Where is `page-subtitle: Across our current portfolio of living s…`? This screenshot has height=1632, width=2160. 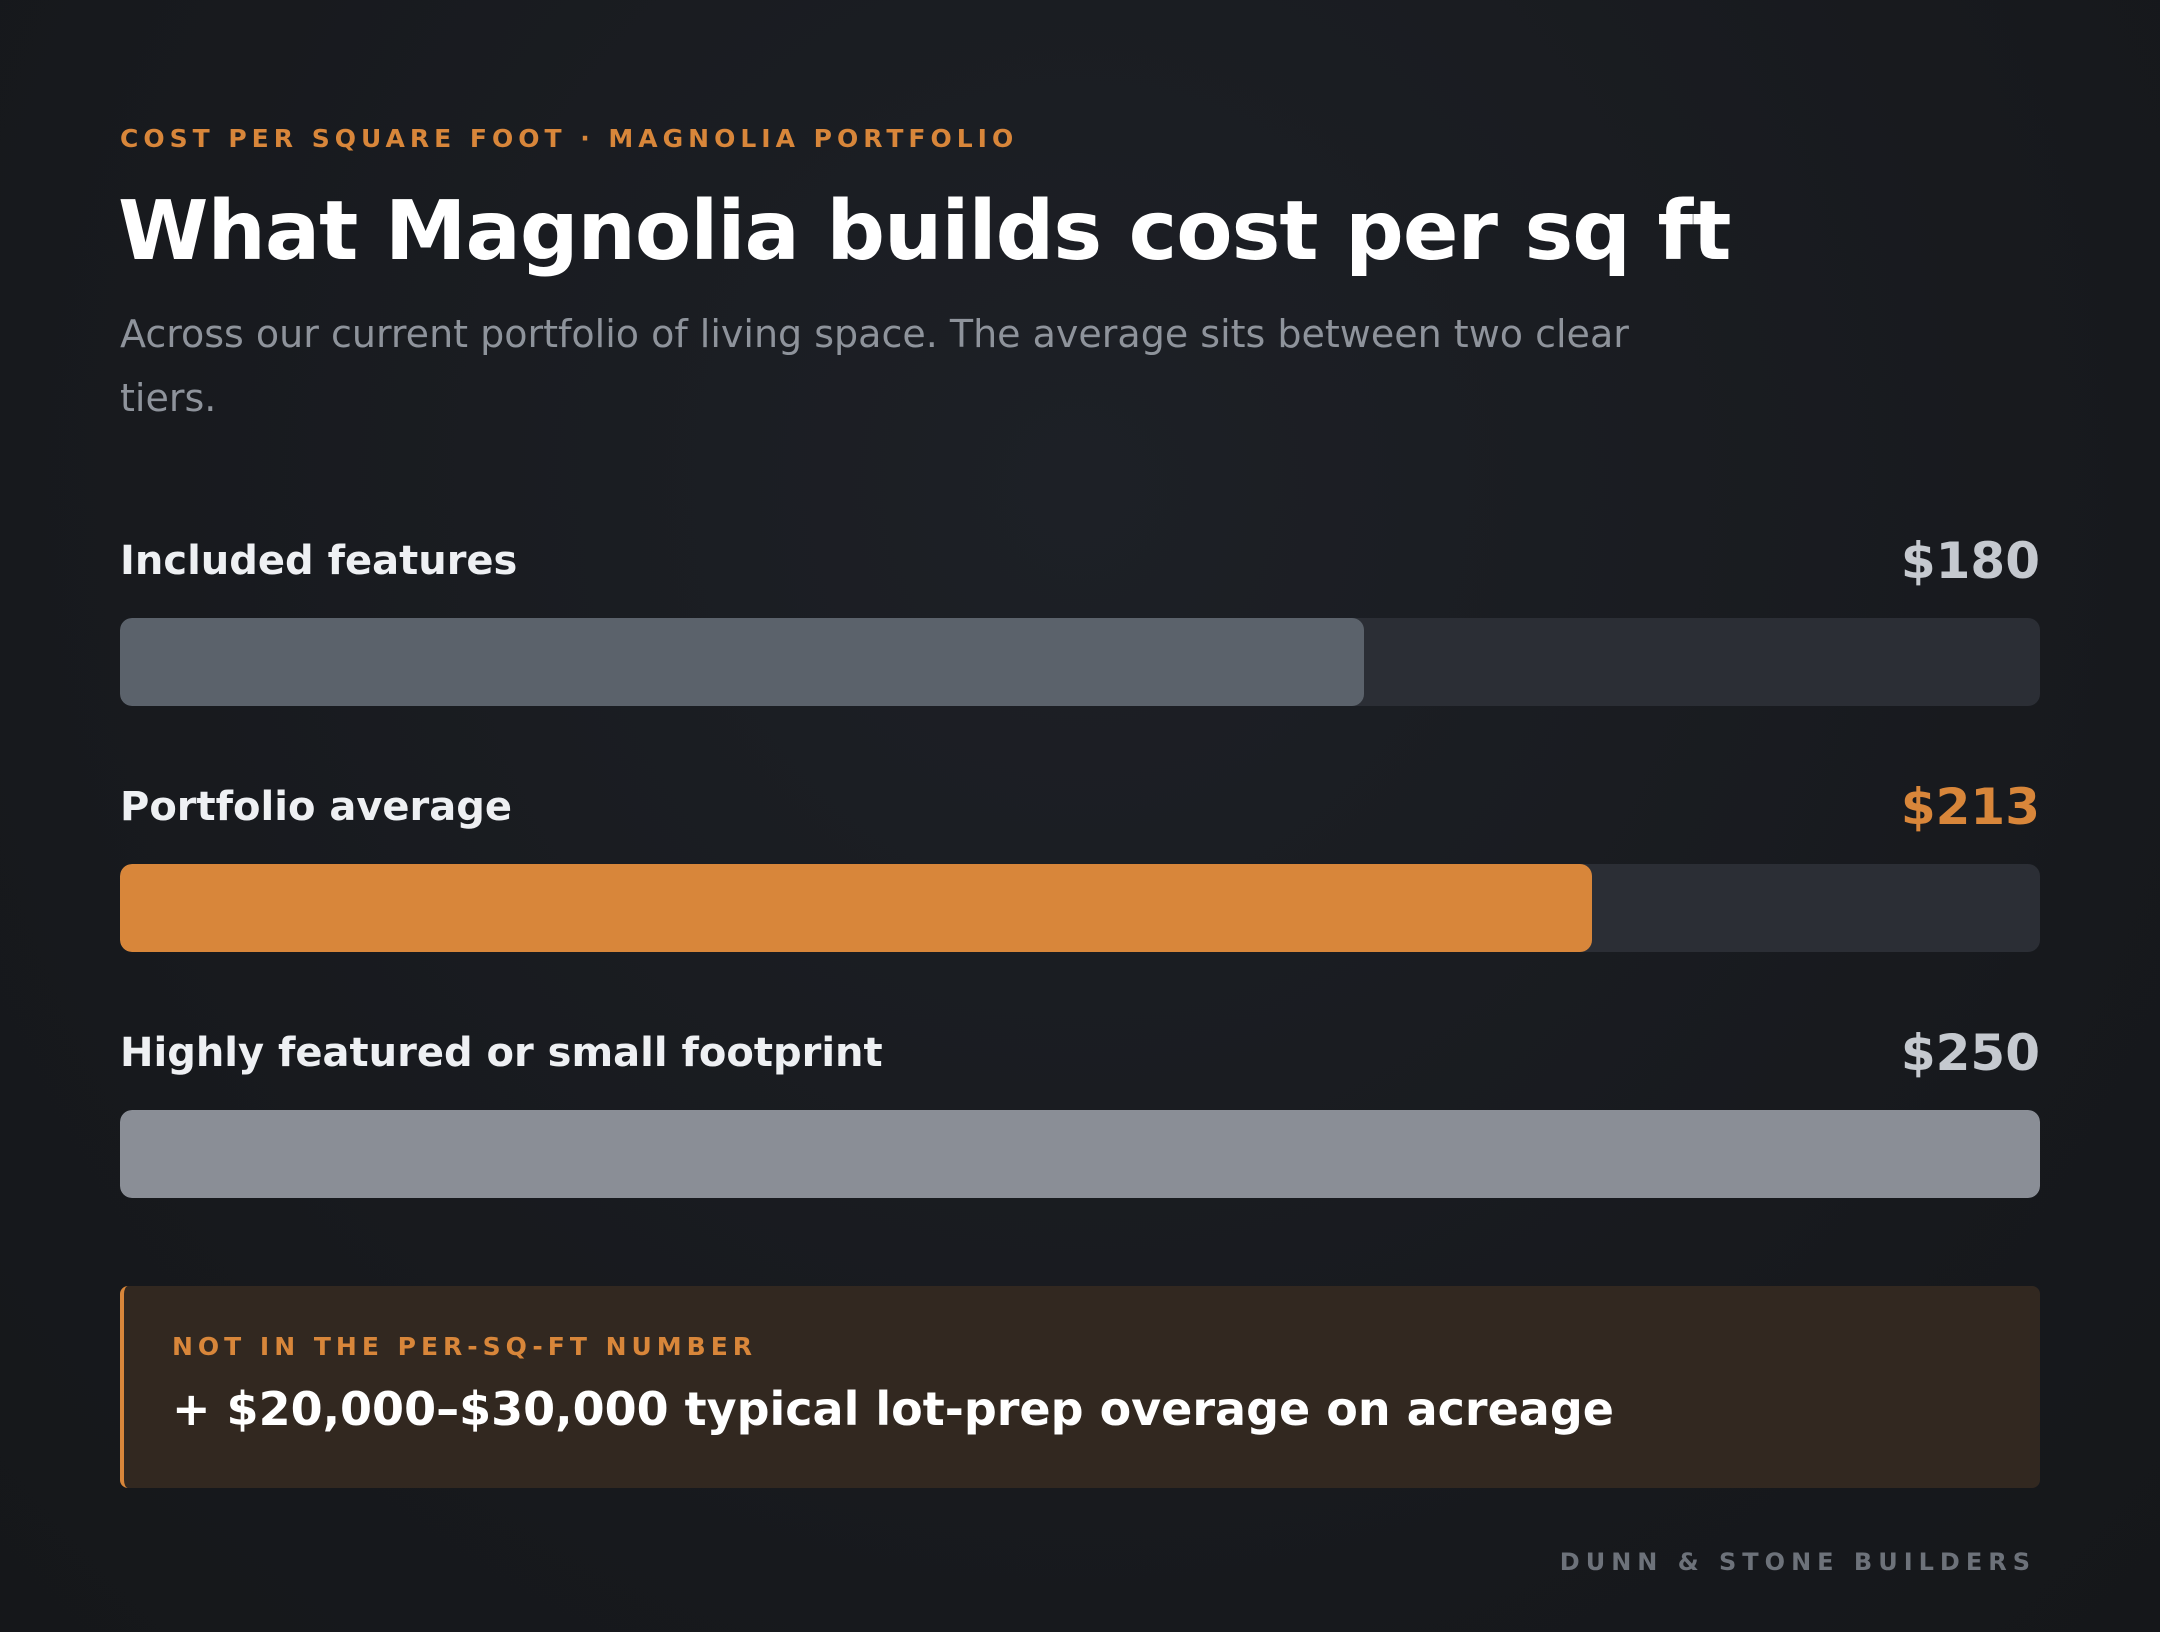
page-subtitle: Across our current portfolio of living s… is located at coordinates (874, 366).